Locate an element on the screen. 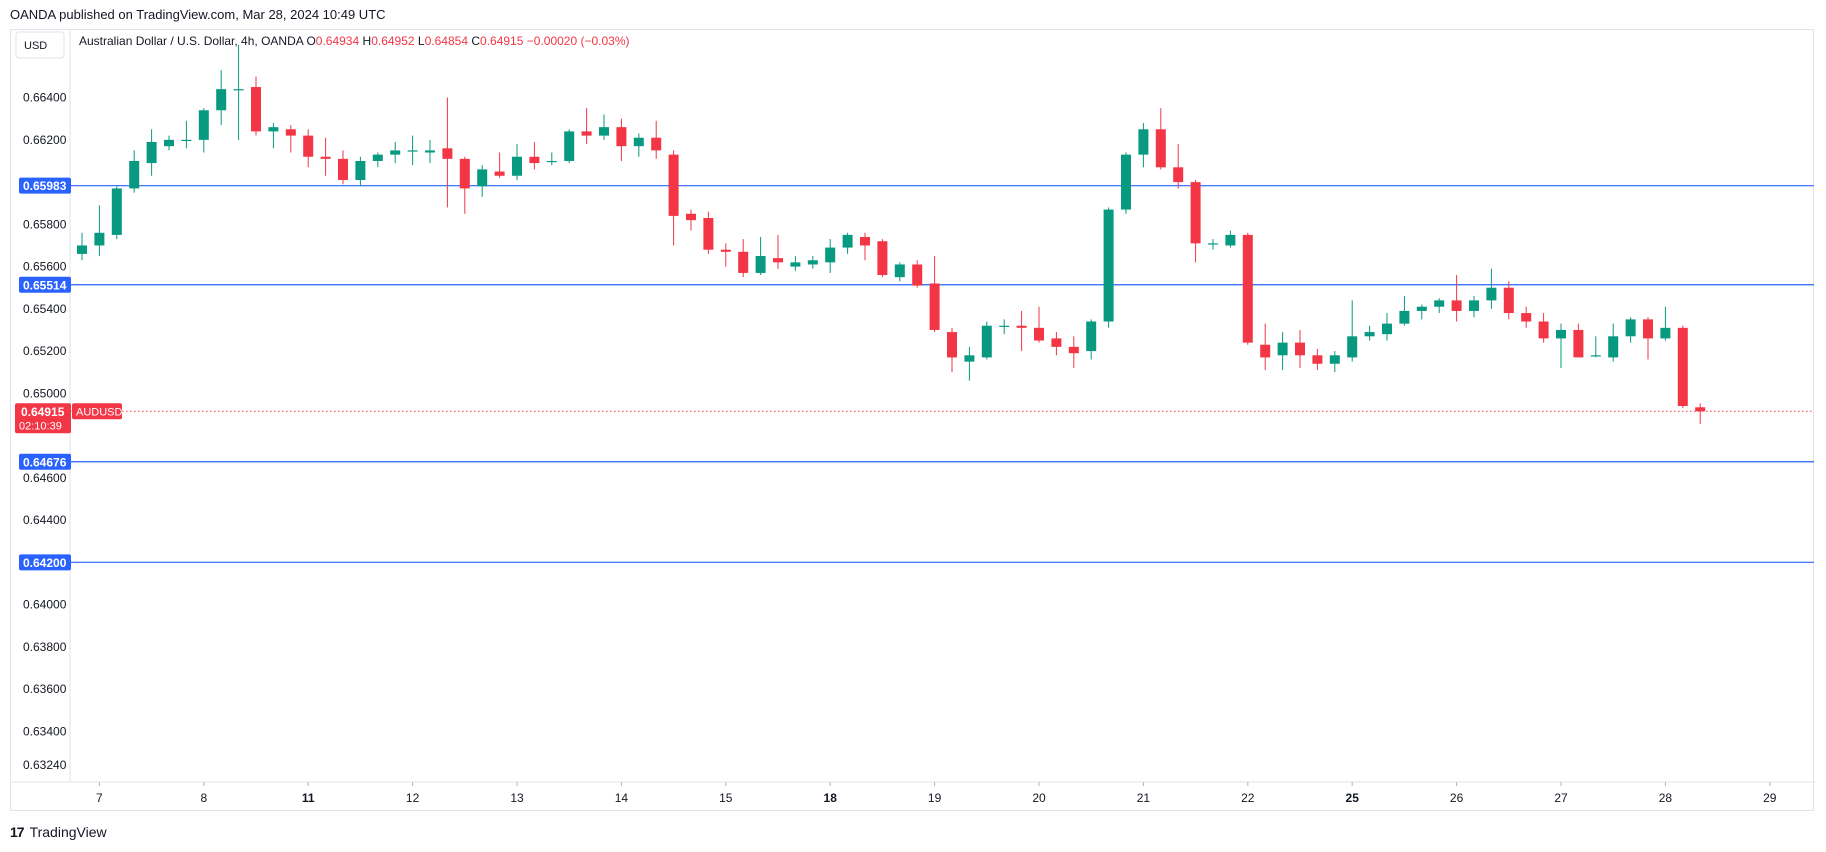  time-axis: 7 8 11 12 13 14 15 18 19 20 21 22 25 26 27 28 29 is located at coordinates (936, 793).